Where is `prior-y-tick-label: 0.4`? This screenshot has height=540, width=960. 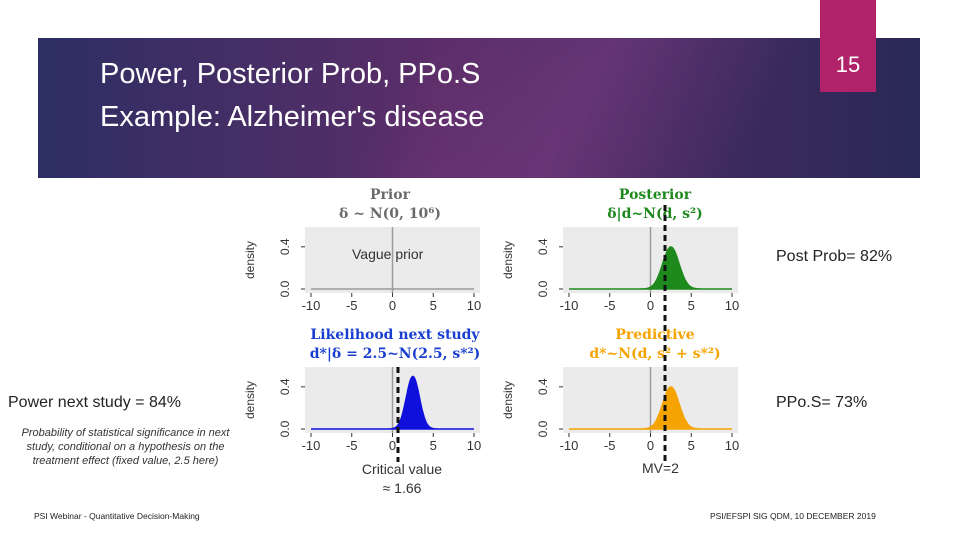 prior-y-tick-label: 0.4 is located at coordinates (285, 246).